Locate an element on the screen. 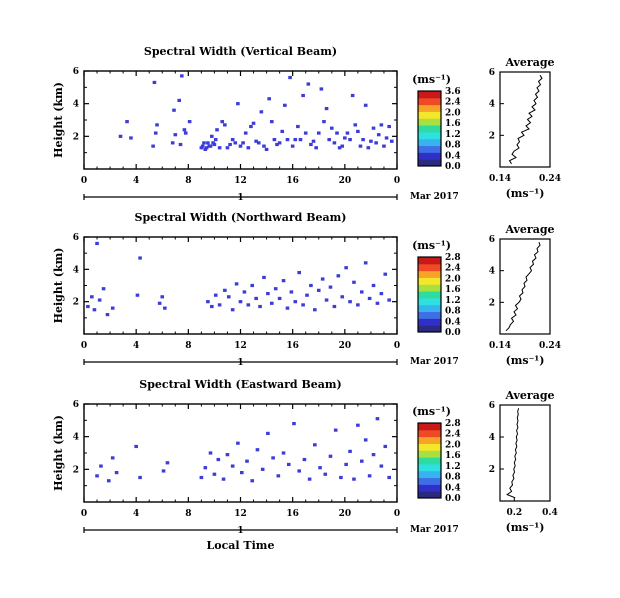 This screenshot has width=620, height=598. colorbar-tick-label: 0.4 is located at coordinates (453, 322).